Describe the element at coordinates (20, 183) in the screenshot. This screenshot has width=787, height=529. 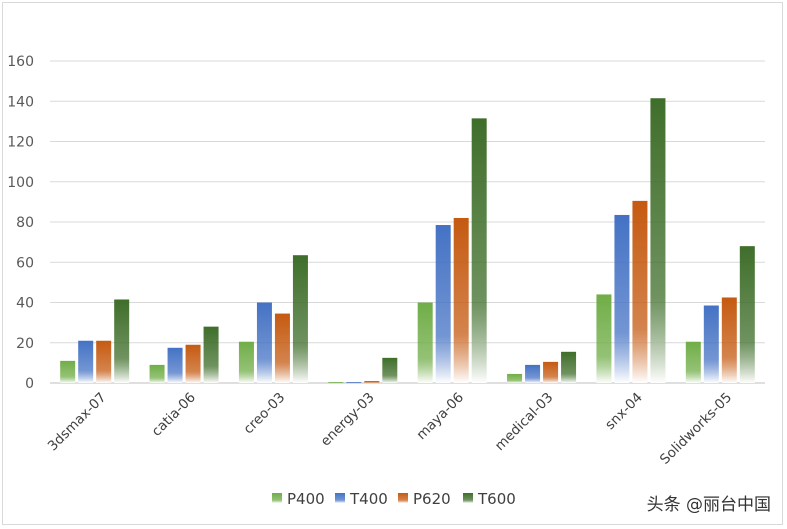
I see `y-tick-label: 100` at that location.